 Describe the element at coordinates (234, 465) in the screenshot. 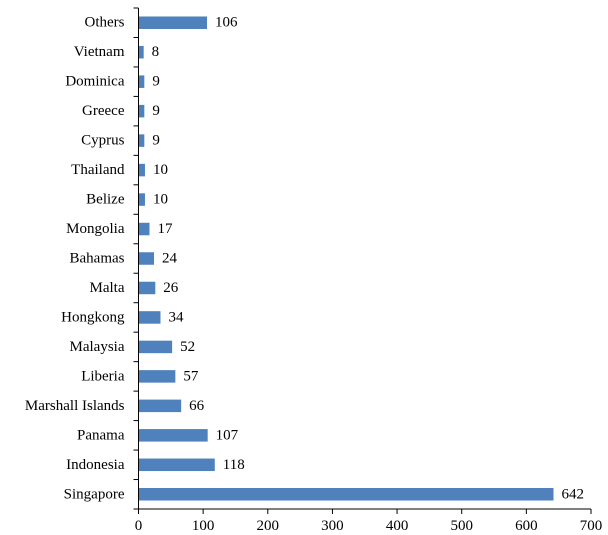

I see `value-label-indonesia: 118` at that location.